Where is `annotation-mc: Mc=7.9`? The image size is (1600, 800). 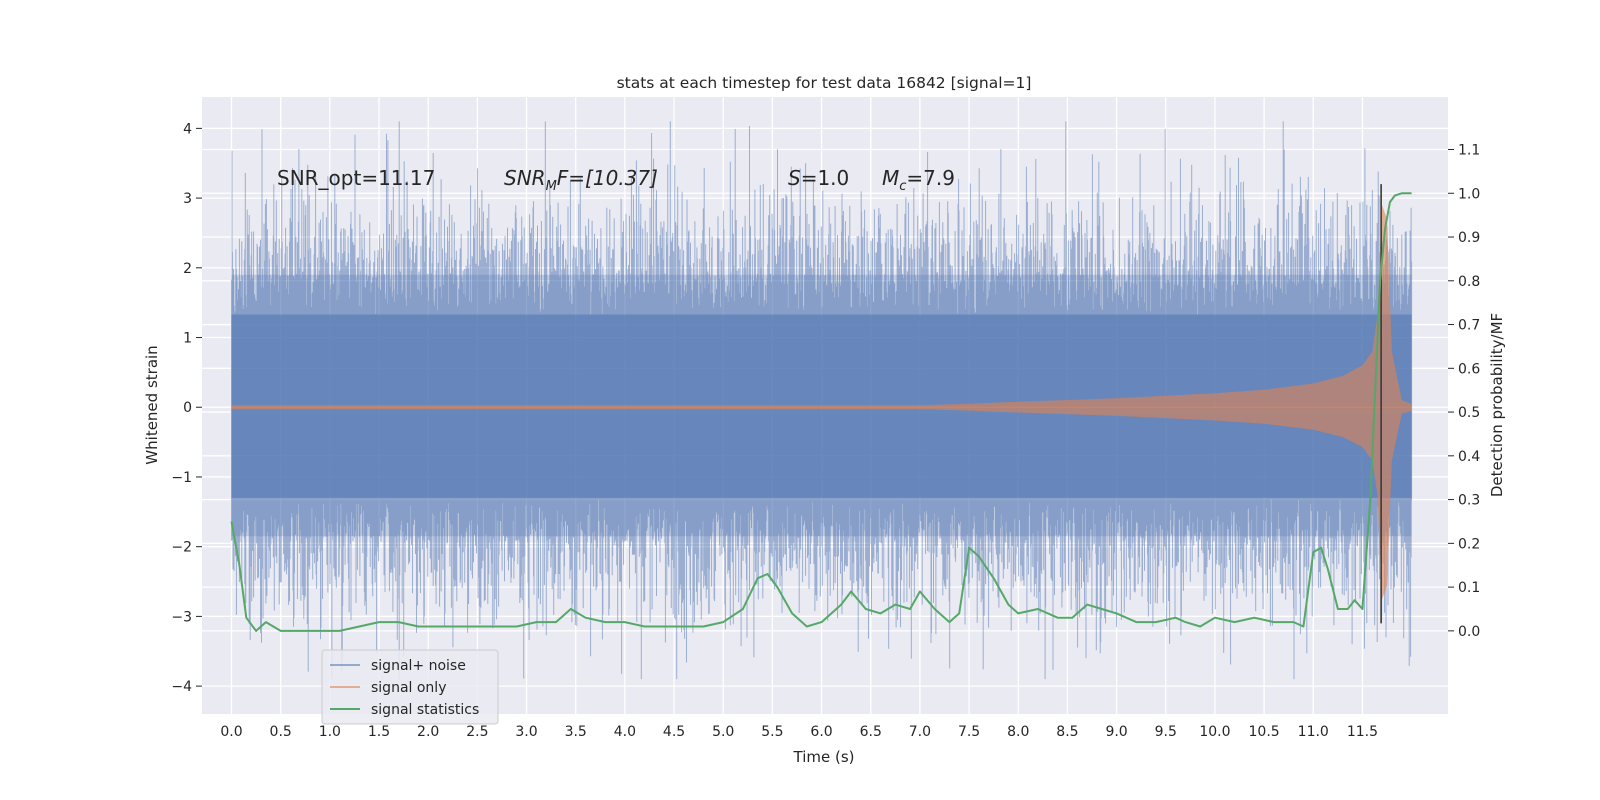 annotation-mc: Mc=7.9 is located at coordinates (918, 180).